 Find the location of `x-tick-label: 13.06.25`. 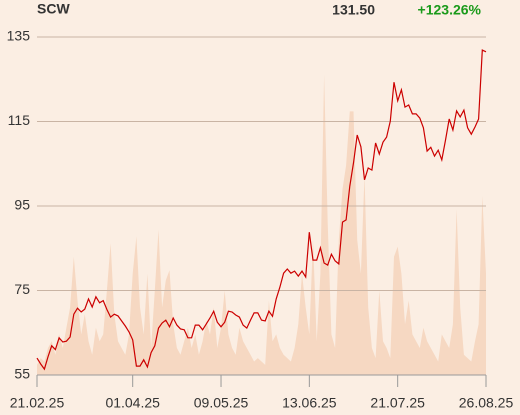

x-tick-label: 13.06.25 is located at coordinates (309, 403).